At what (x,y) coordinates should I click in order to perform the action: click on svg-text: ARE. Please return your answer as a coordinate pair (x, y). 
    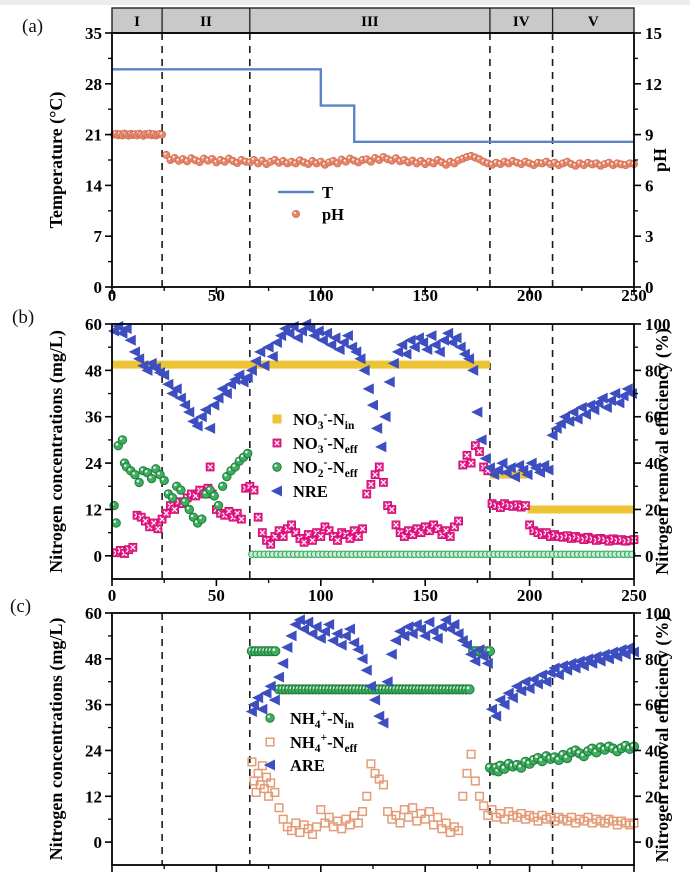
    Looking at the image, I should click on (307, 765).